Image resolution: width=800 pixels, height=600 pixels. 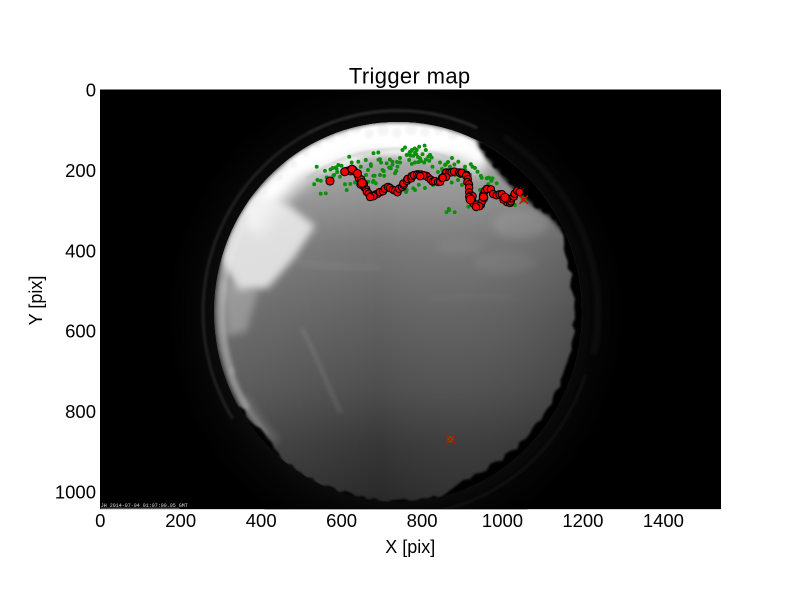 What do you see at coordinates (36, 301) in the screenshot?
I see `svg-text: Y [pix]` at bounding box center [36, 301].